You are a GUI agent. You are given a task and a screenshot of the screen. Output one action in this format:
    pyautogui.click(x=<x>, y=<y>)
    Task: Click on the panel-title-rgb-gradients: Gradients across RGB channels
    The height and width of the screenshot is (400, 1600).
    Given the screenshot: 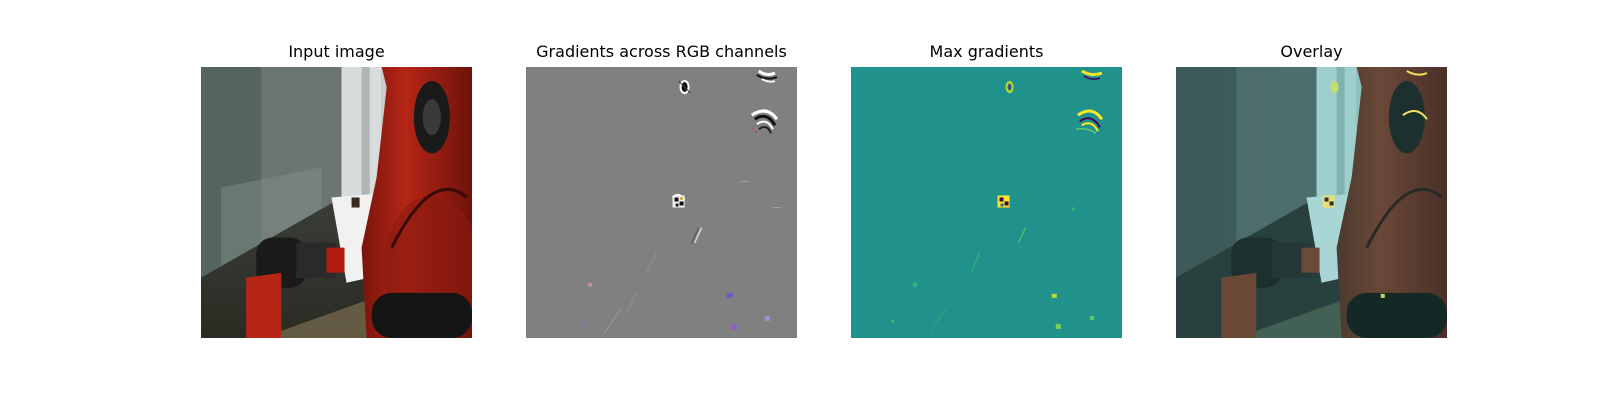 What is the action you would take?
    pyautogui.click(x=661, y=51)
    